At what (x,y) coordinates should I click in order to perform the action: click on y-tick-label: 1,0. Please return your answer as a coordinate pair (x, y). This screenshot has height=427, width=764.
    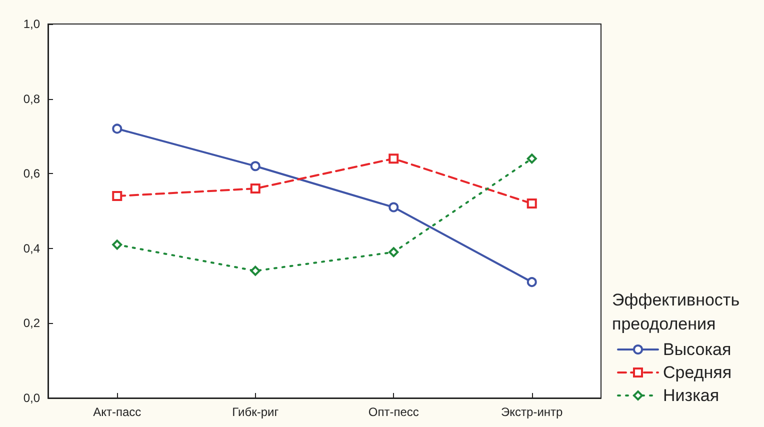
    Looking at the image, I should click on (31, 24).